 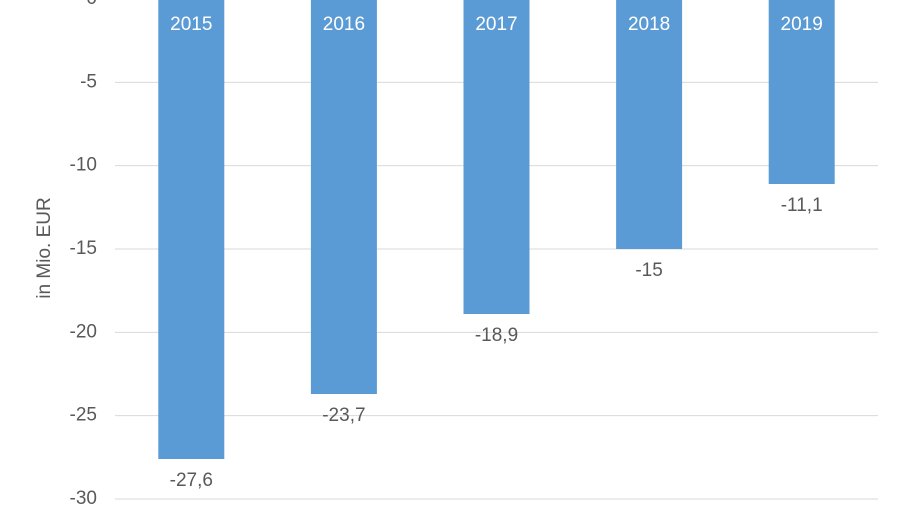 What do you see at coordinates (344, 24) in the screenshot?
I see `category-label: 2016` at bounding box center [344, 24].